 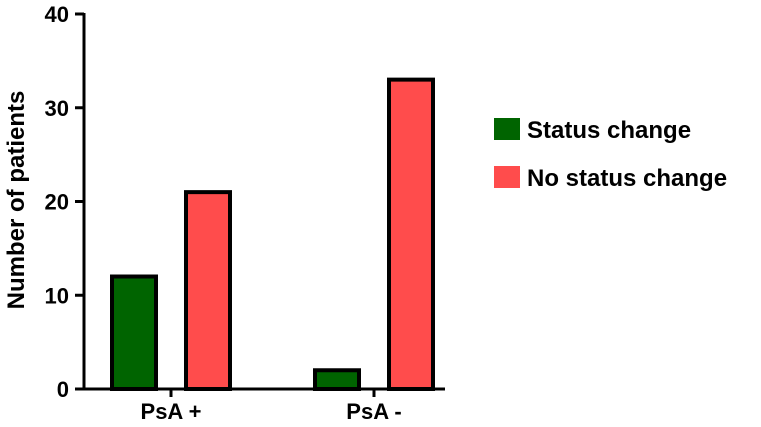 I want to click on y-axis-title: Number of patients, so click(x=16, y=200).